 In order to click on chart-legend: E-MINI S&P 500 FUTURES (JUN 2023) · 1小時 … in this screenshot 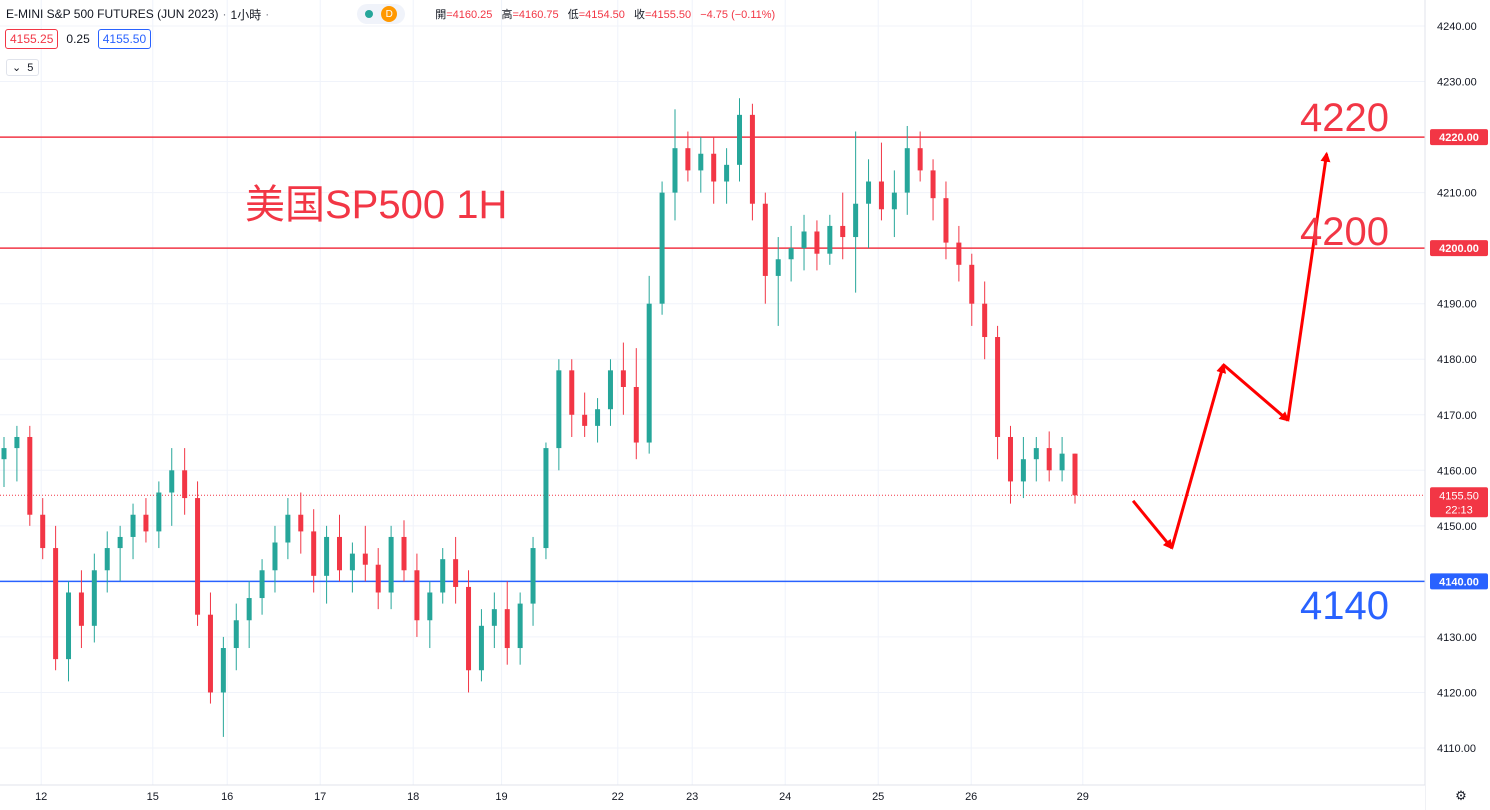, I will do `click(393, 14)`.